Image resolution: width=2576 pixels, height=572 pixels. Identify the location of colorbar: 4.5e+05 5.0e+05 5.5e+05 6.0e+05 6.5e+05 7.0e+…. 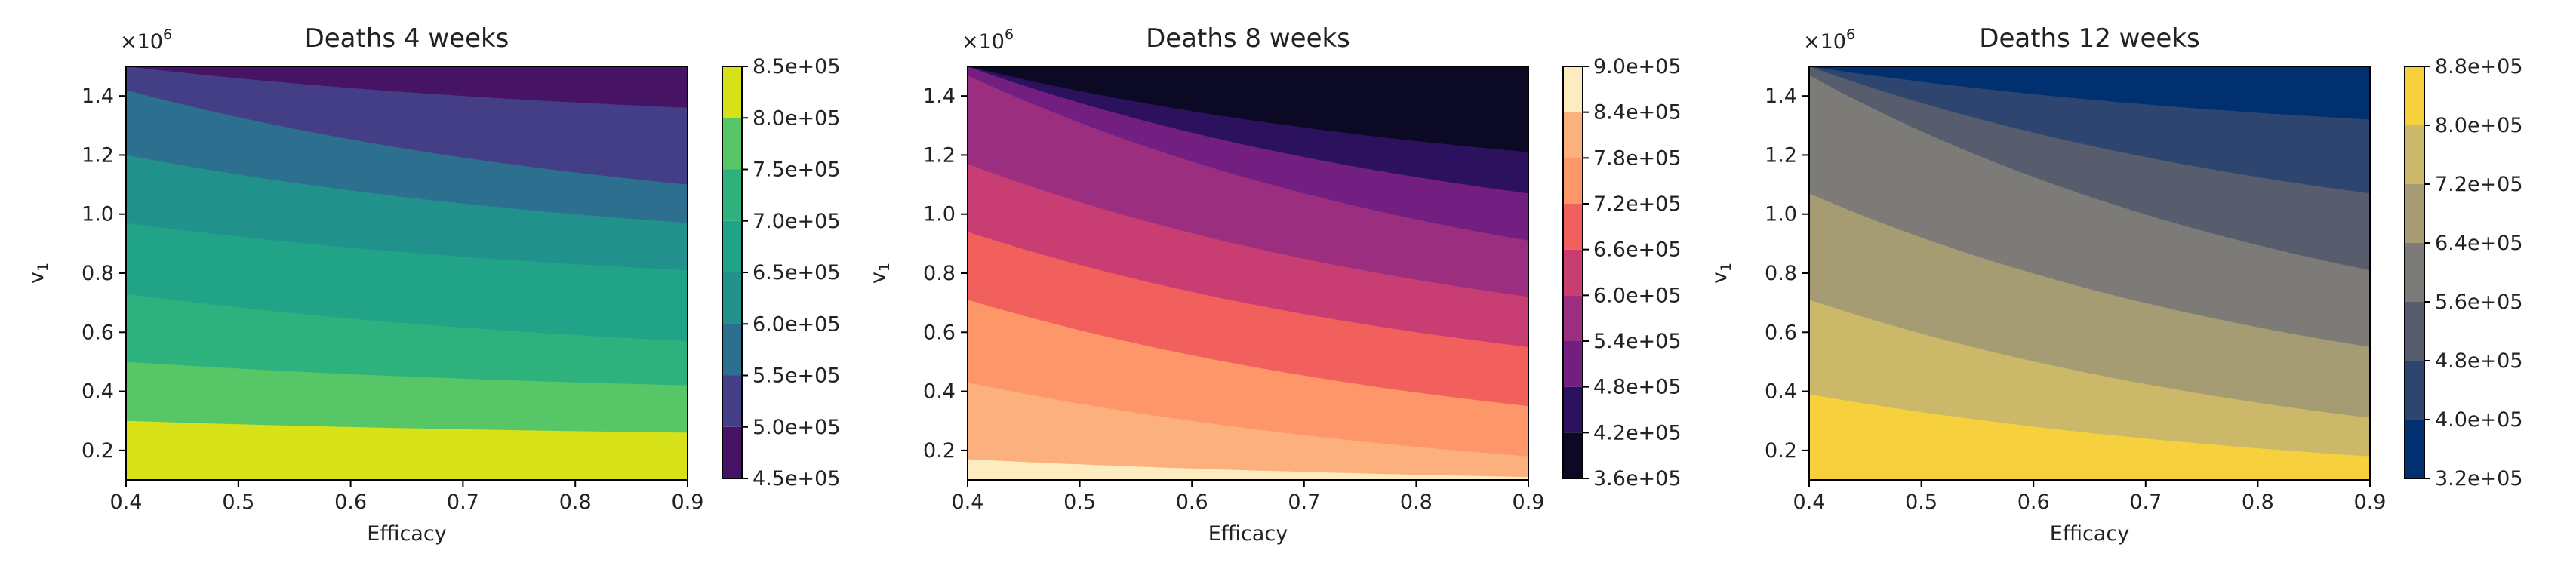
(782, 273).